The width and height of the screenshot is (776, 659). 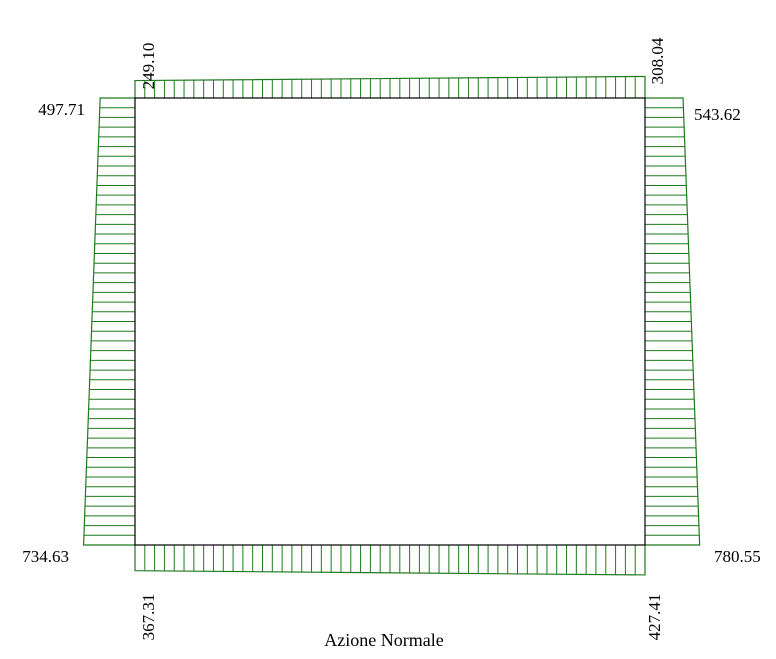 What do you see at coordinates (148, 617) in the screenshot?
I see `bottom-start-label: 367.31` at bounding box center [148, 617].